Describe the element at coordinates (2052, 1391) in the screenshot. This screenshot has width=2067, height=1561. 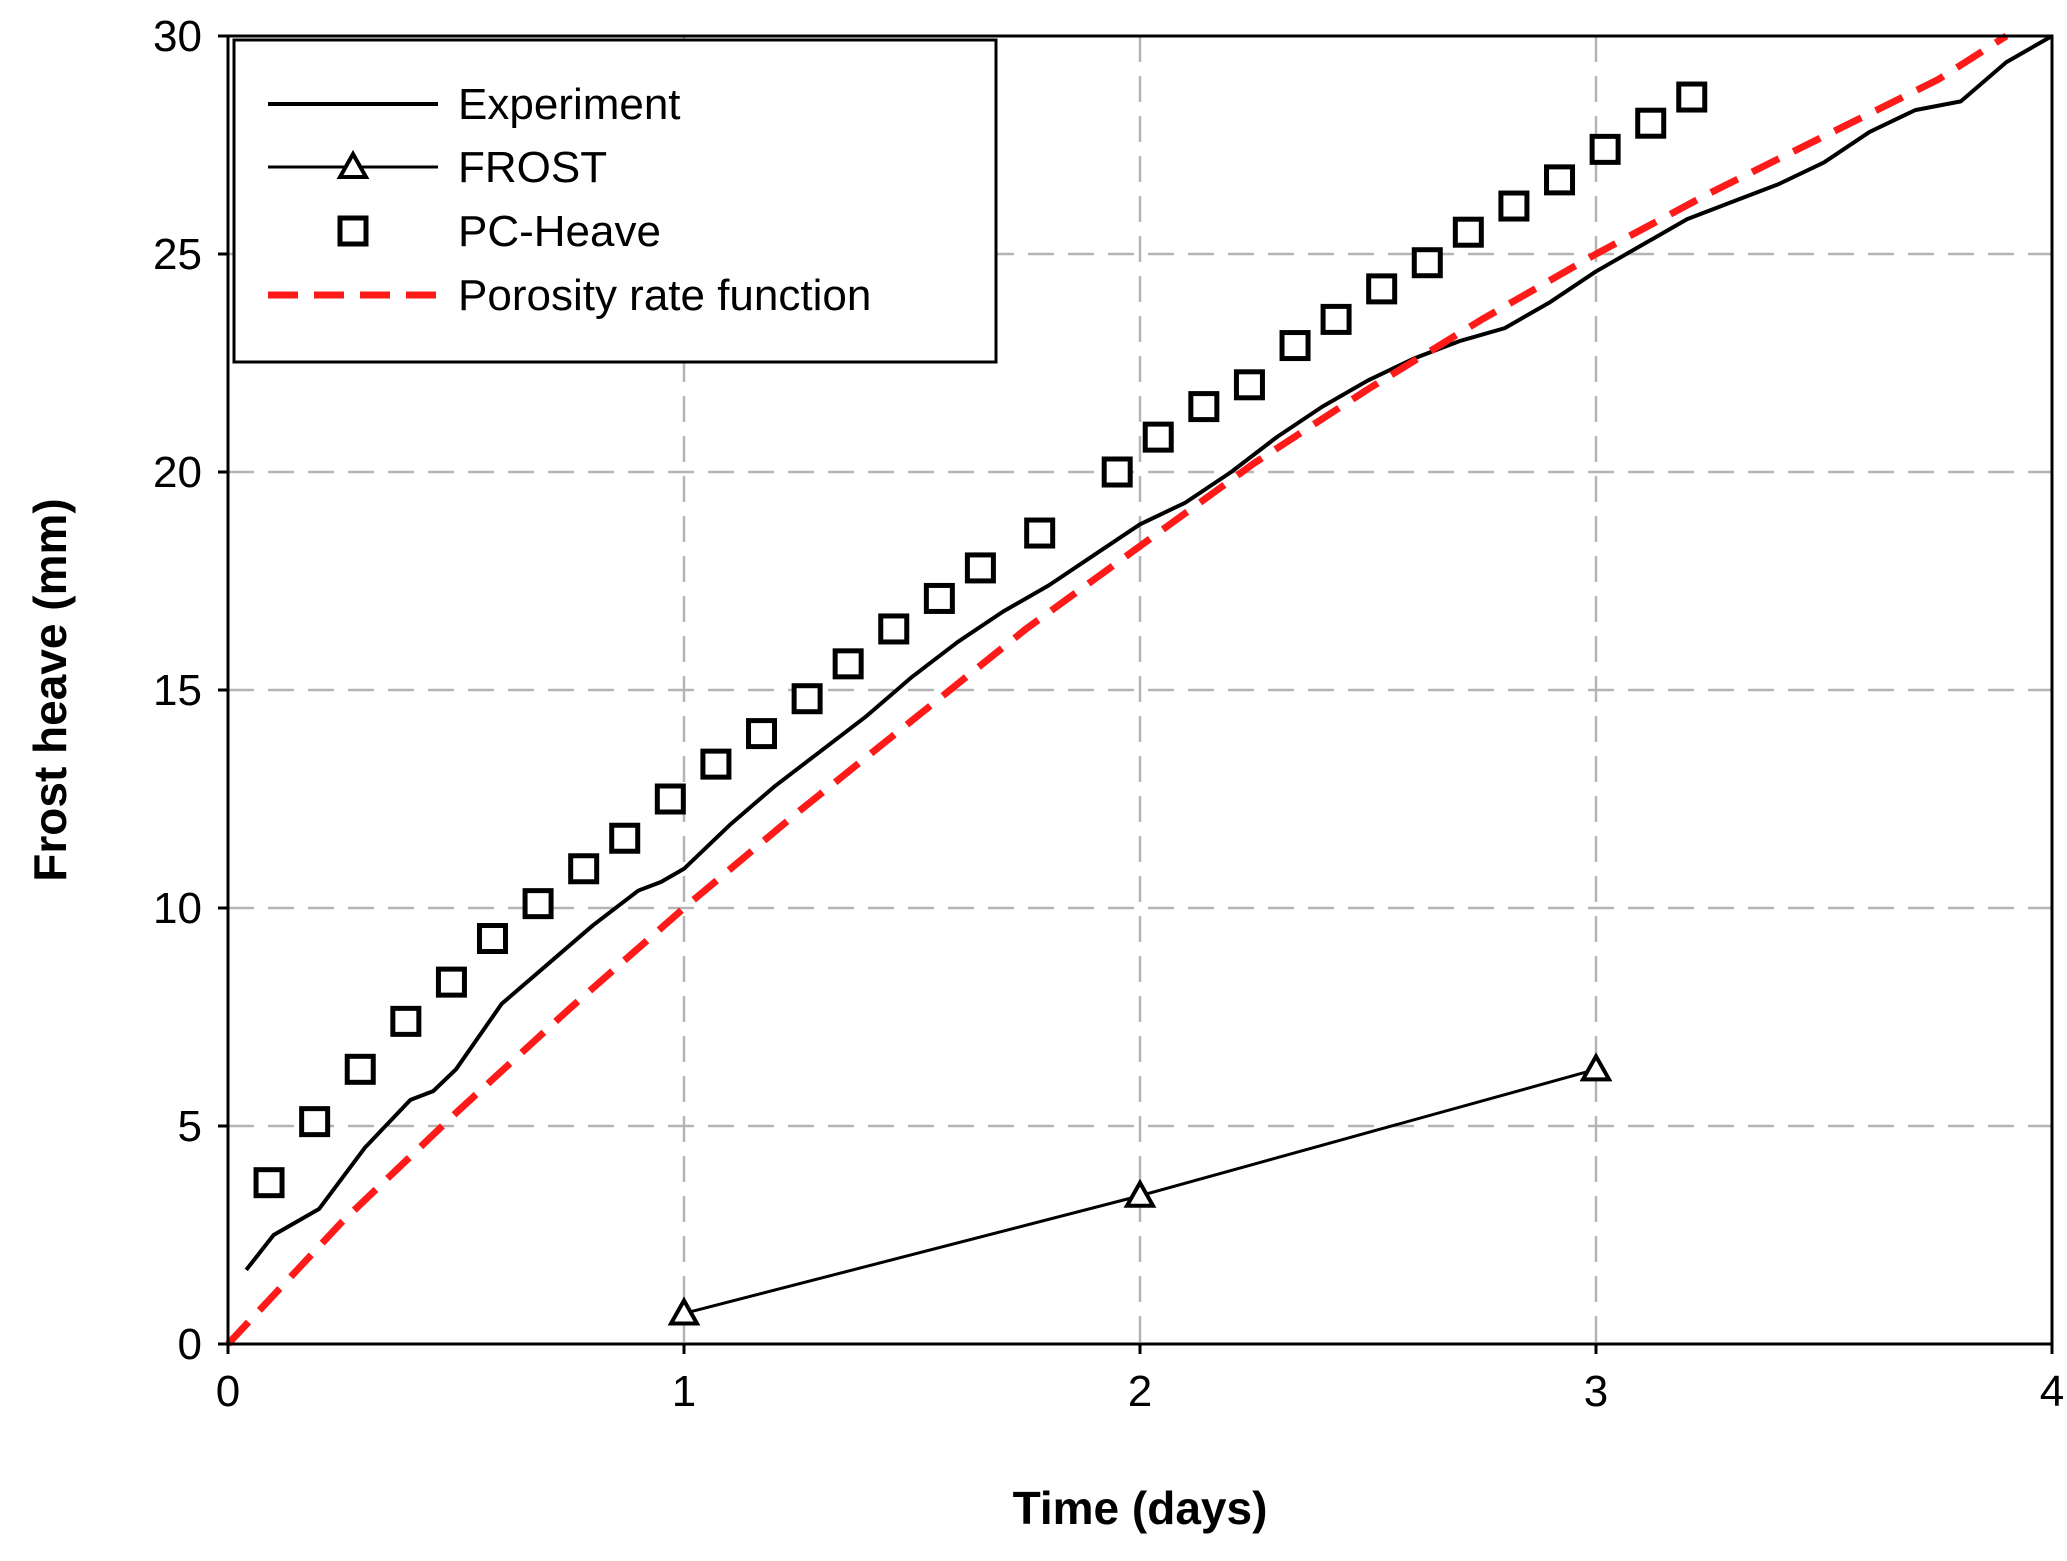
I see `x-tick-label: 4` at that location.